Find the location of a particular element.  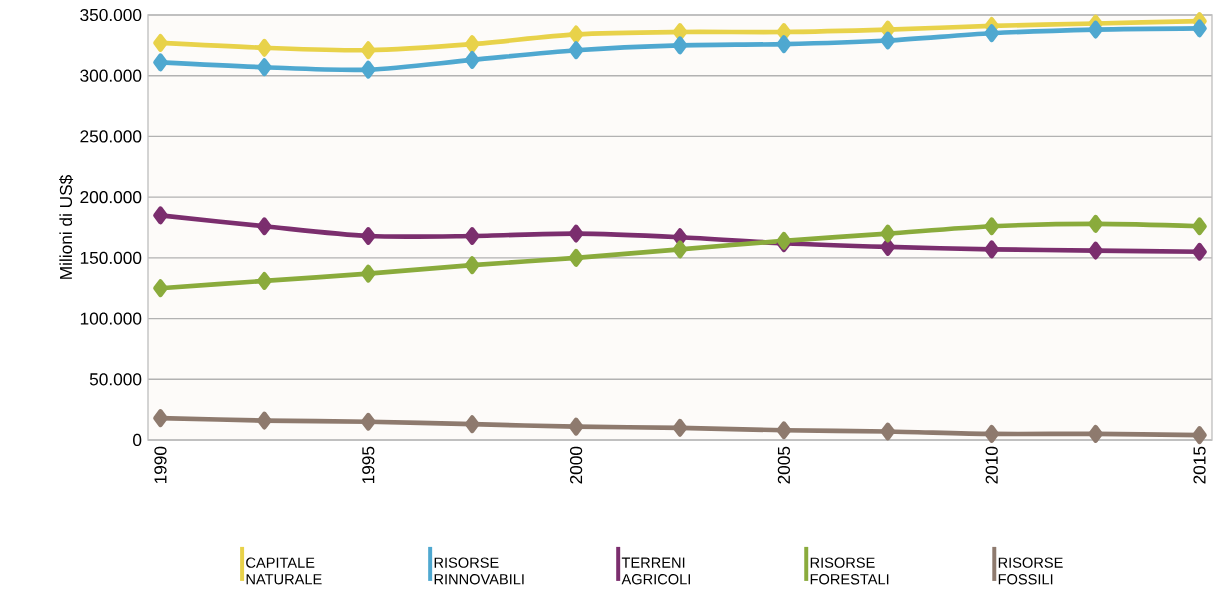

y-tick-label: 50.000 is located at coordinates (115, 379).